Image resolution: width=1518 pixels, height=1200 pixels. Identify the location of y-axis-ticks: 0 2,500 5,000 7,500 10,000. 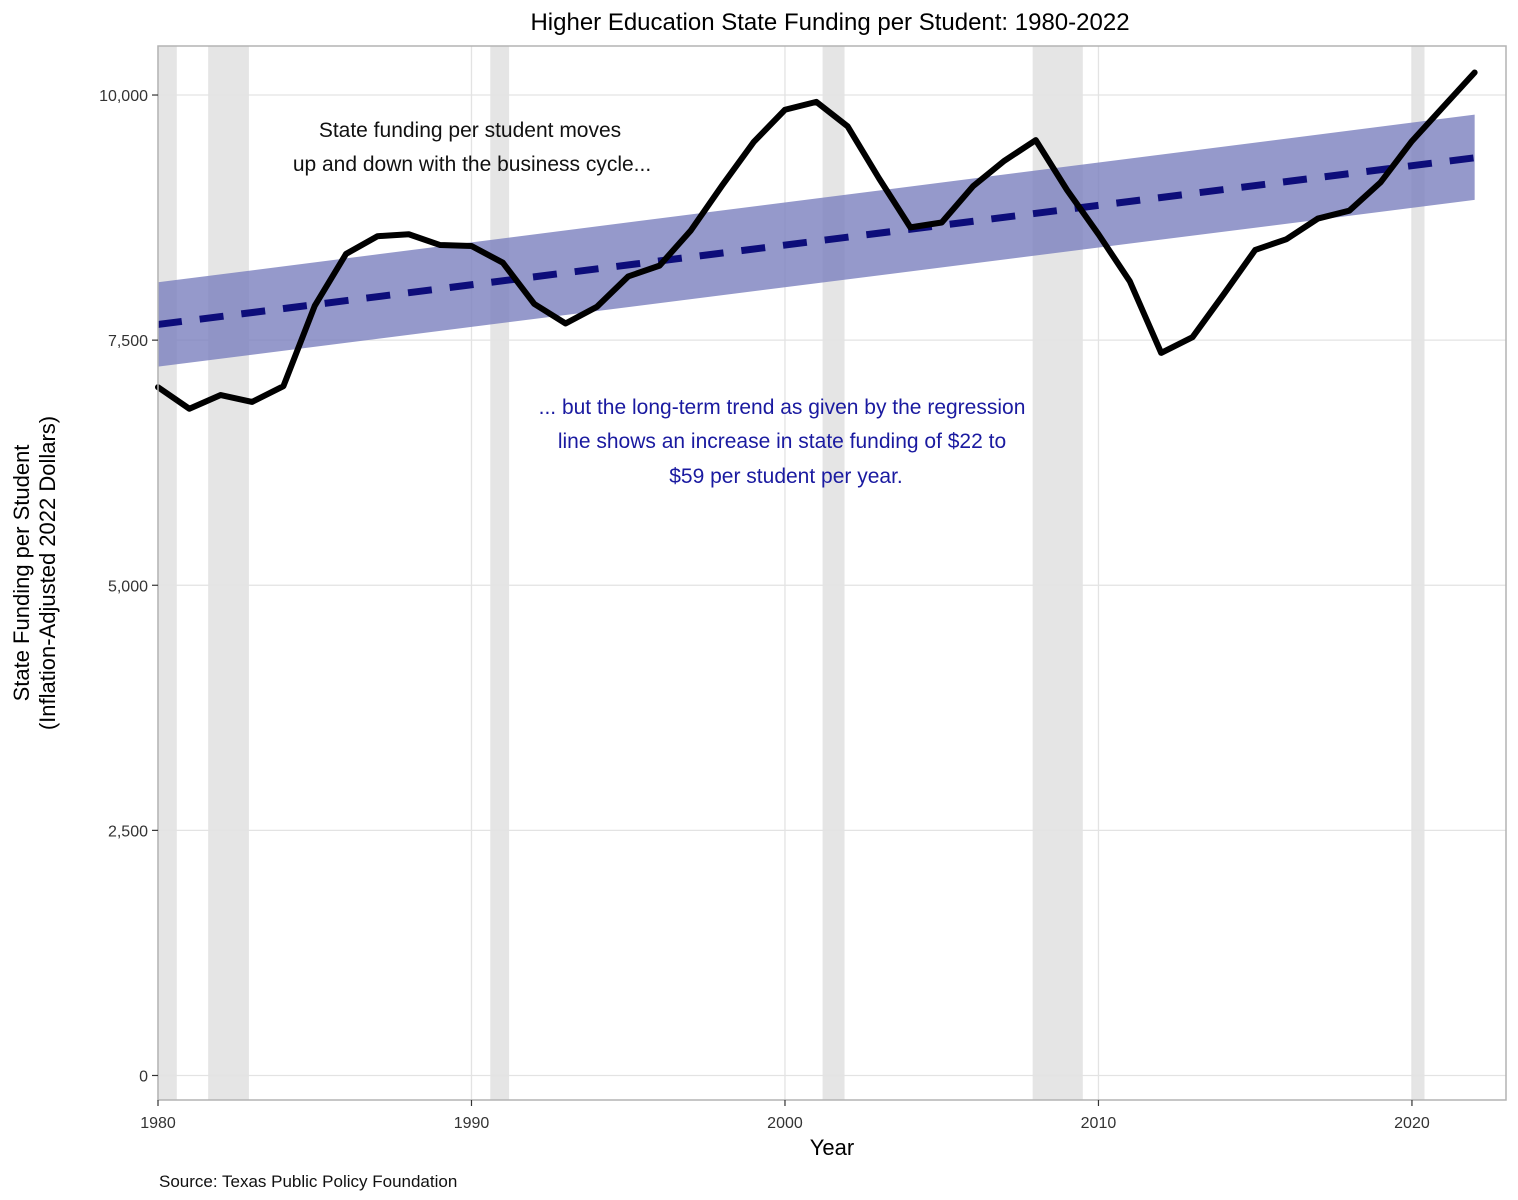
(128, 586).